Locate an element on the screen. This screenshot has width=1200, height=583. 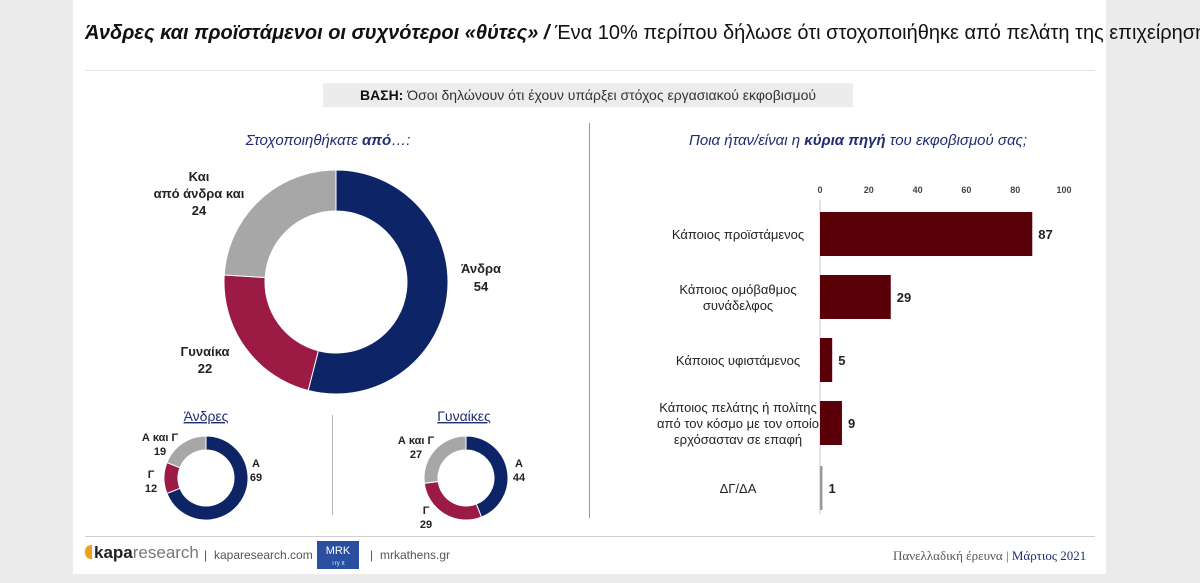
mrk-url: mrkathens.gr is located at coordinates (415, 555).